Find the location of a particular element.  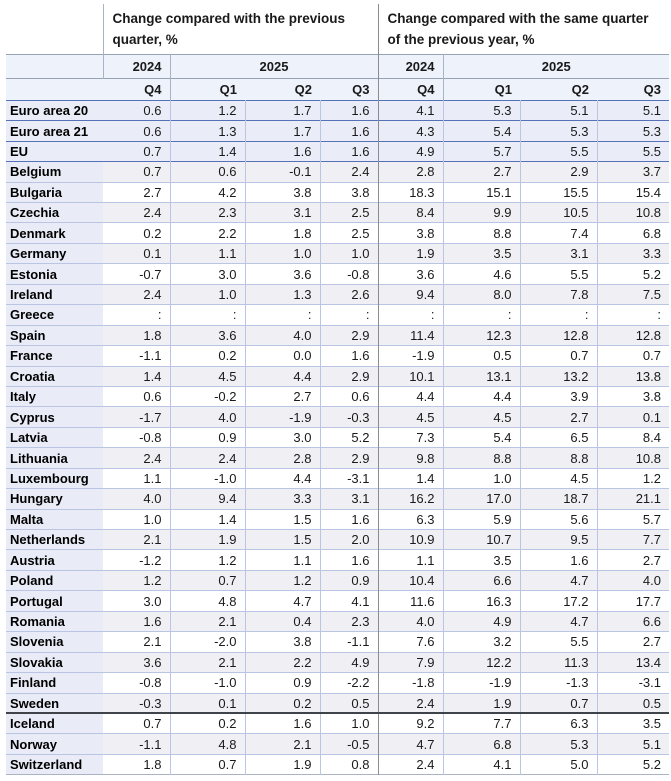

value-cell: -2.0 is located at coordinates (207, 642).